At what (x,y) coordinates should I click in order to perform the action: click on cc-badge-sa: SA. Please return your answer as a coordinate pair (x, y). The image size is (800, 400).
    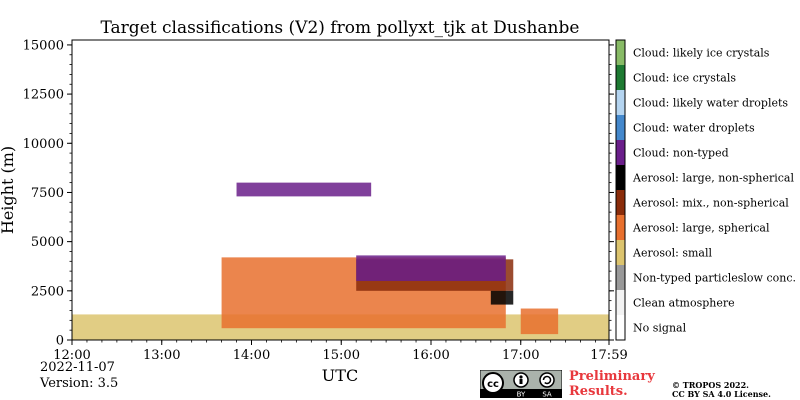
    Looking at the image, I should click on (547, 395).